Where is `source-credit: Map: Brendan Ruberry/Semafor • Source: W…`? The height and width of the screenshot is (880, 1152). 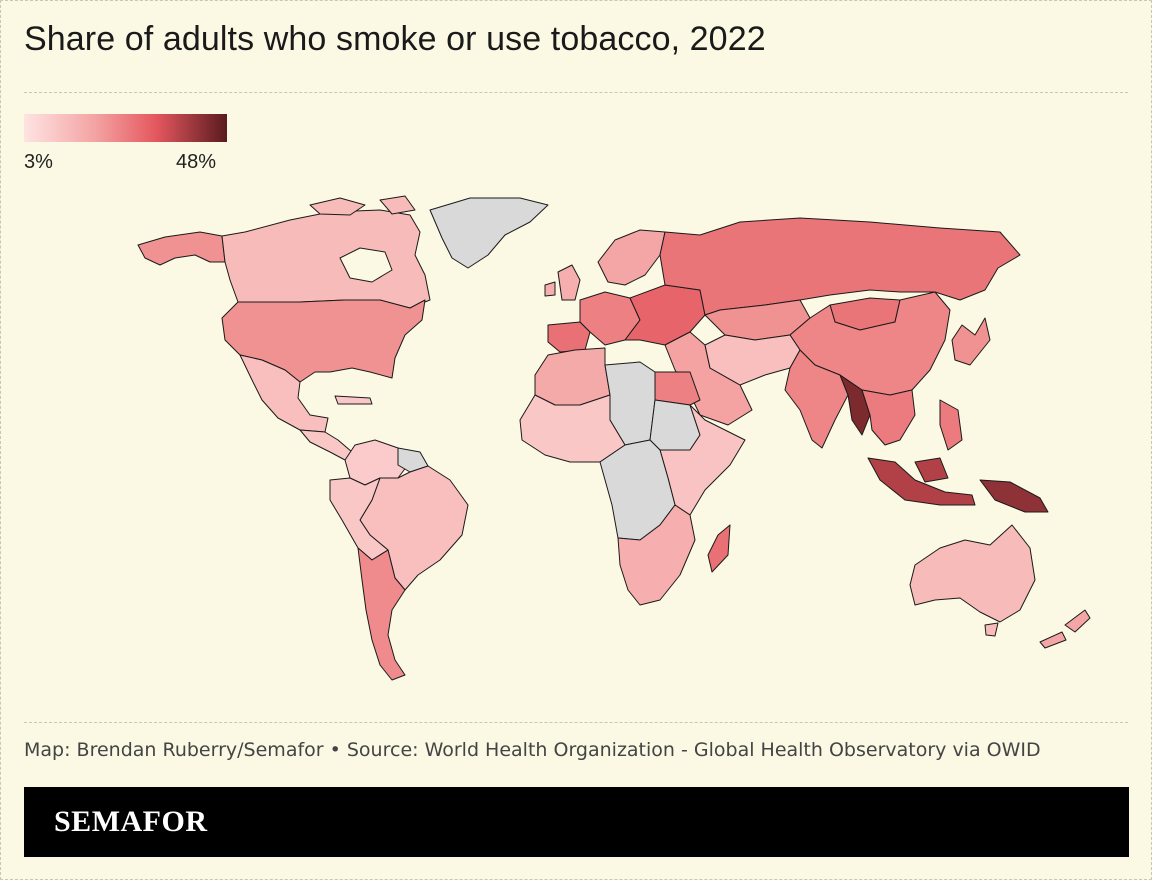 source-credit: Map: Brendan Ruberry/Semafor • Source: W… is located at coordinates (532, 750).